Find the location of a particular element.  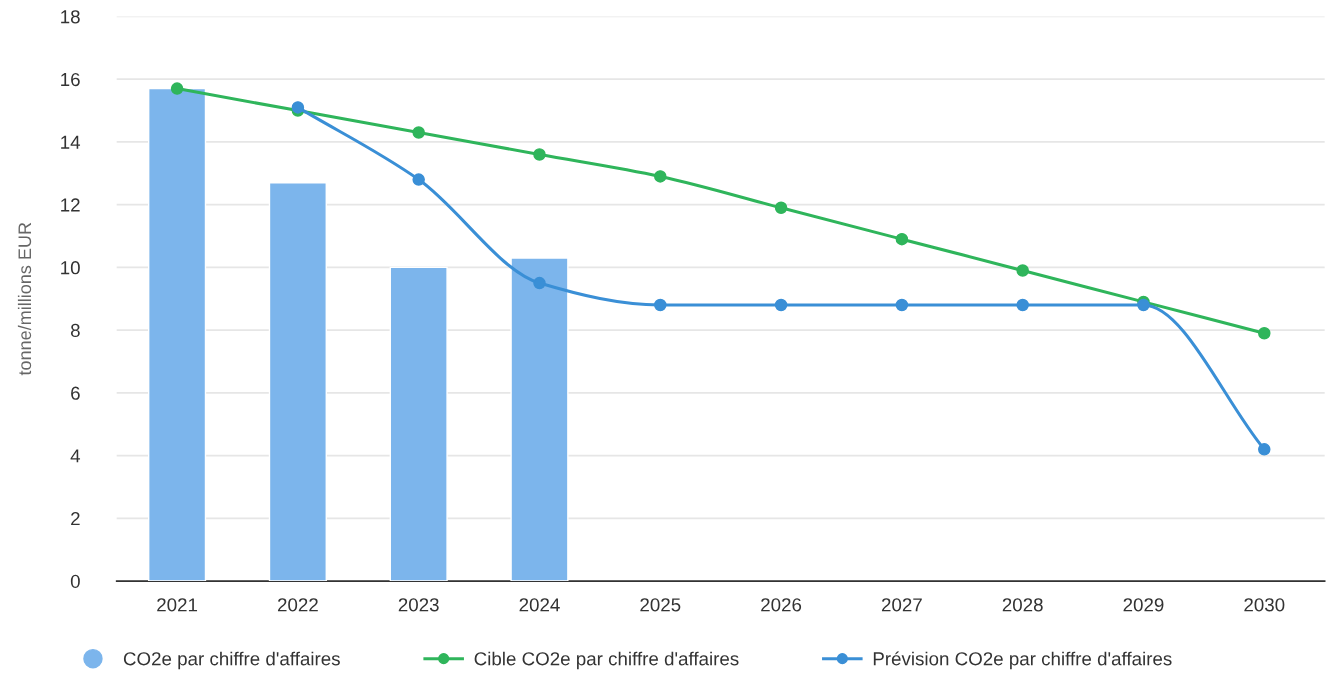

y-tick-label: 10 is located at coordinates (70, 268).